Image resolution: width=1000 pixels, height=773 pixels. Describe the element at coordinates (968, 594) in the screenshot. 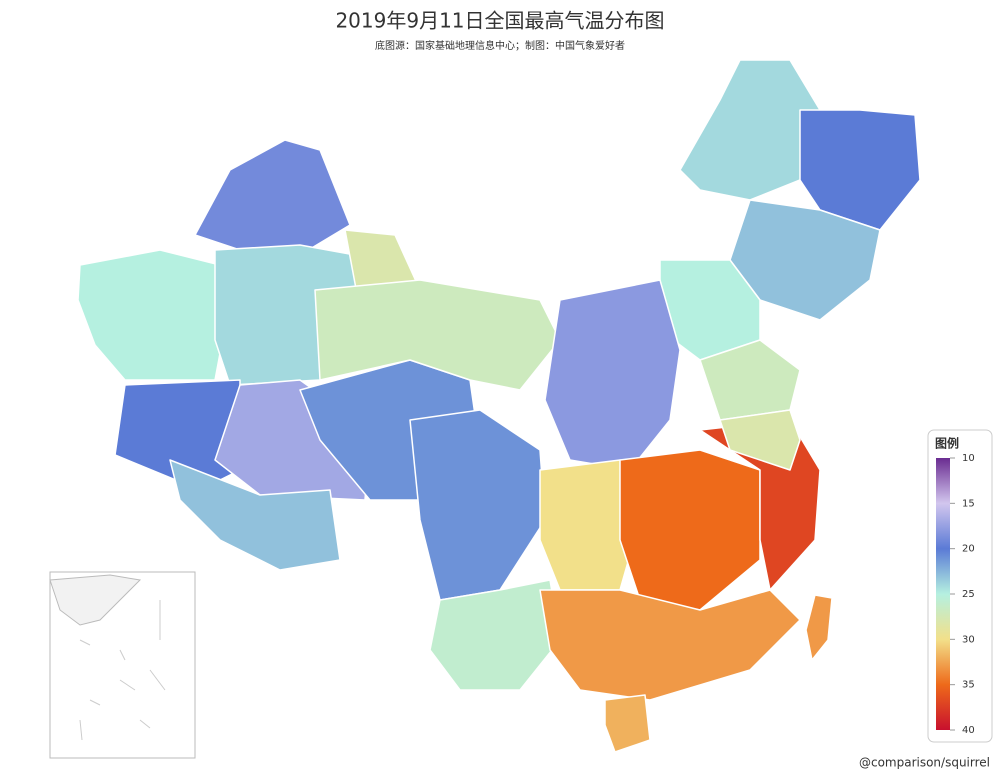

I see `legend-tick-label: 25` at that location.